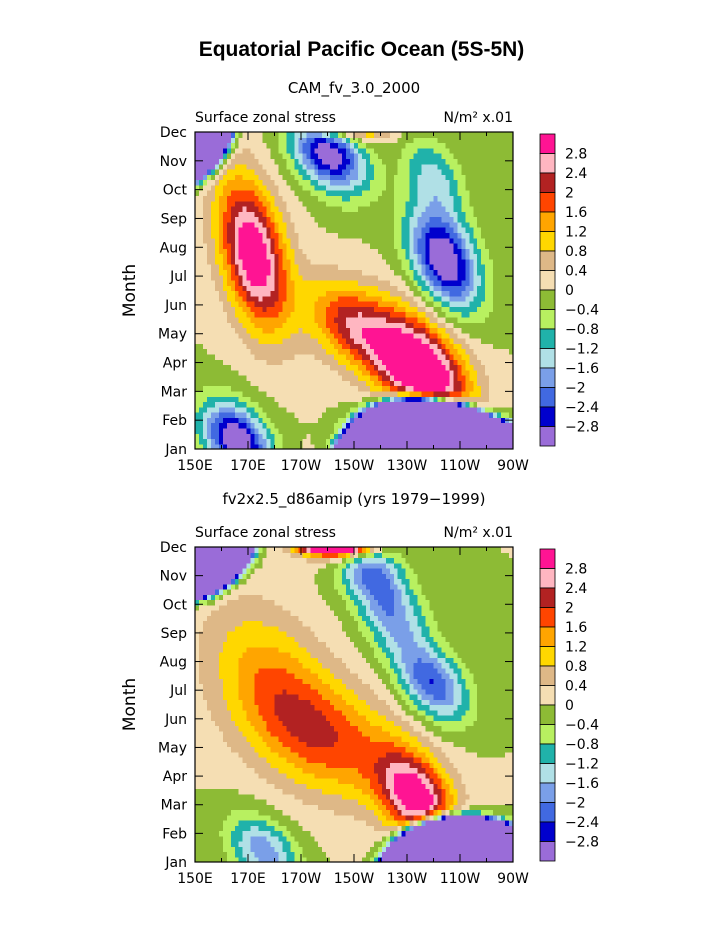 Image resolution: width=723 pixels, height=935 pixels. Describe the element at coordinates (547, 280) in the screenshot. I see `colorbar-swatch` at that location.